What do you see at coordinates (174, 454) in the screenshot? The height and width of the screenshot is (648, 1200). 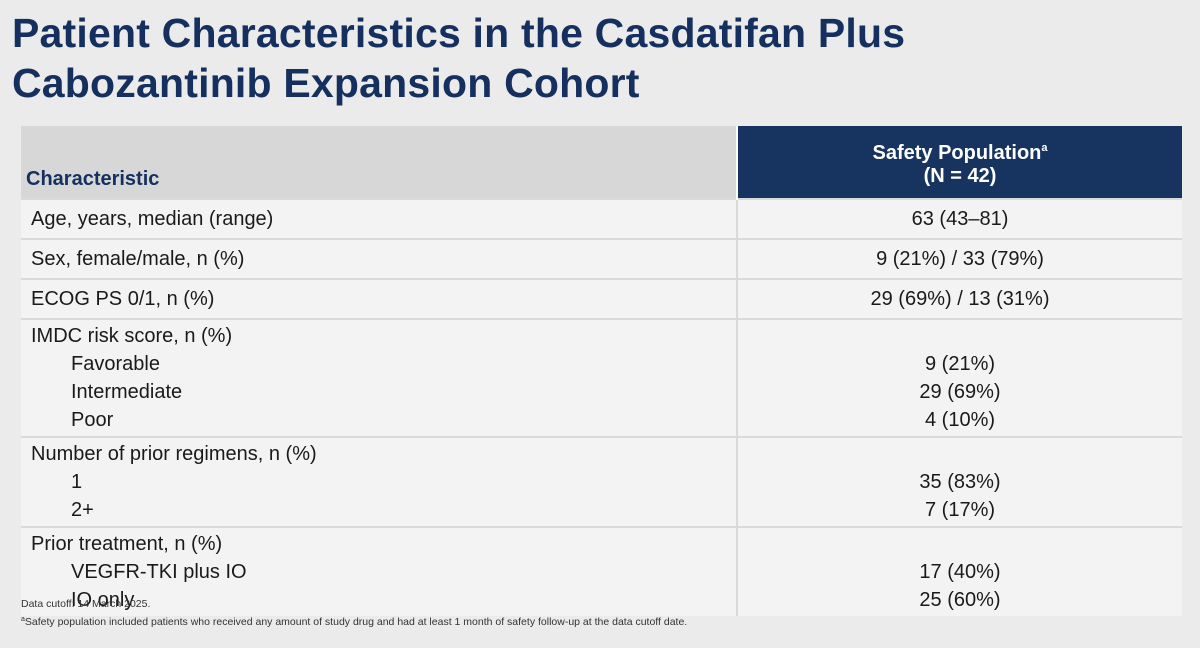 I see `group-heading: Number of prior regimens, n (%)` at bounding box center [174, 454].